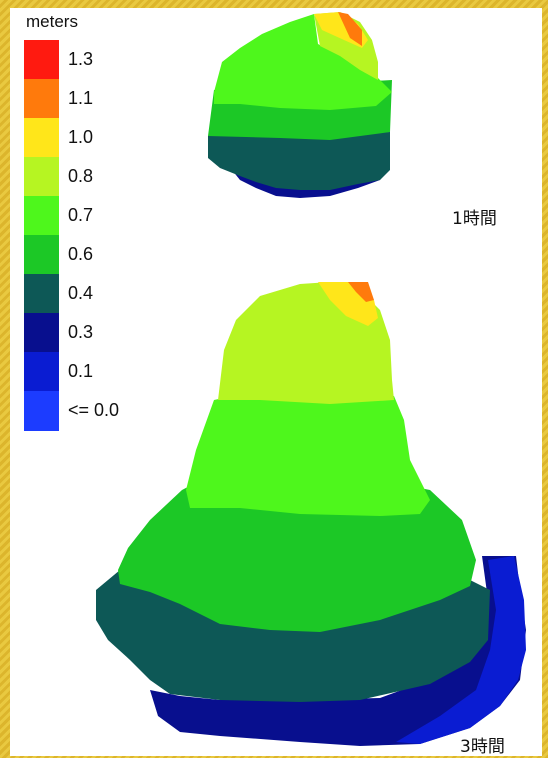 The height and width of the screenshot is (758, 548). What do you see at coordinates (81, 332) in the screenshot?
I see `legend-label: 0.3` at bounding box center [81, 332].